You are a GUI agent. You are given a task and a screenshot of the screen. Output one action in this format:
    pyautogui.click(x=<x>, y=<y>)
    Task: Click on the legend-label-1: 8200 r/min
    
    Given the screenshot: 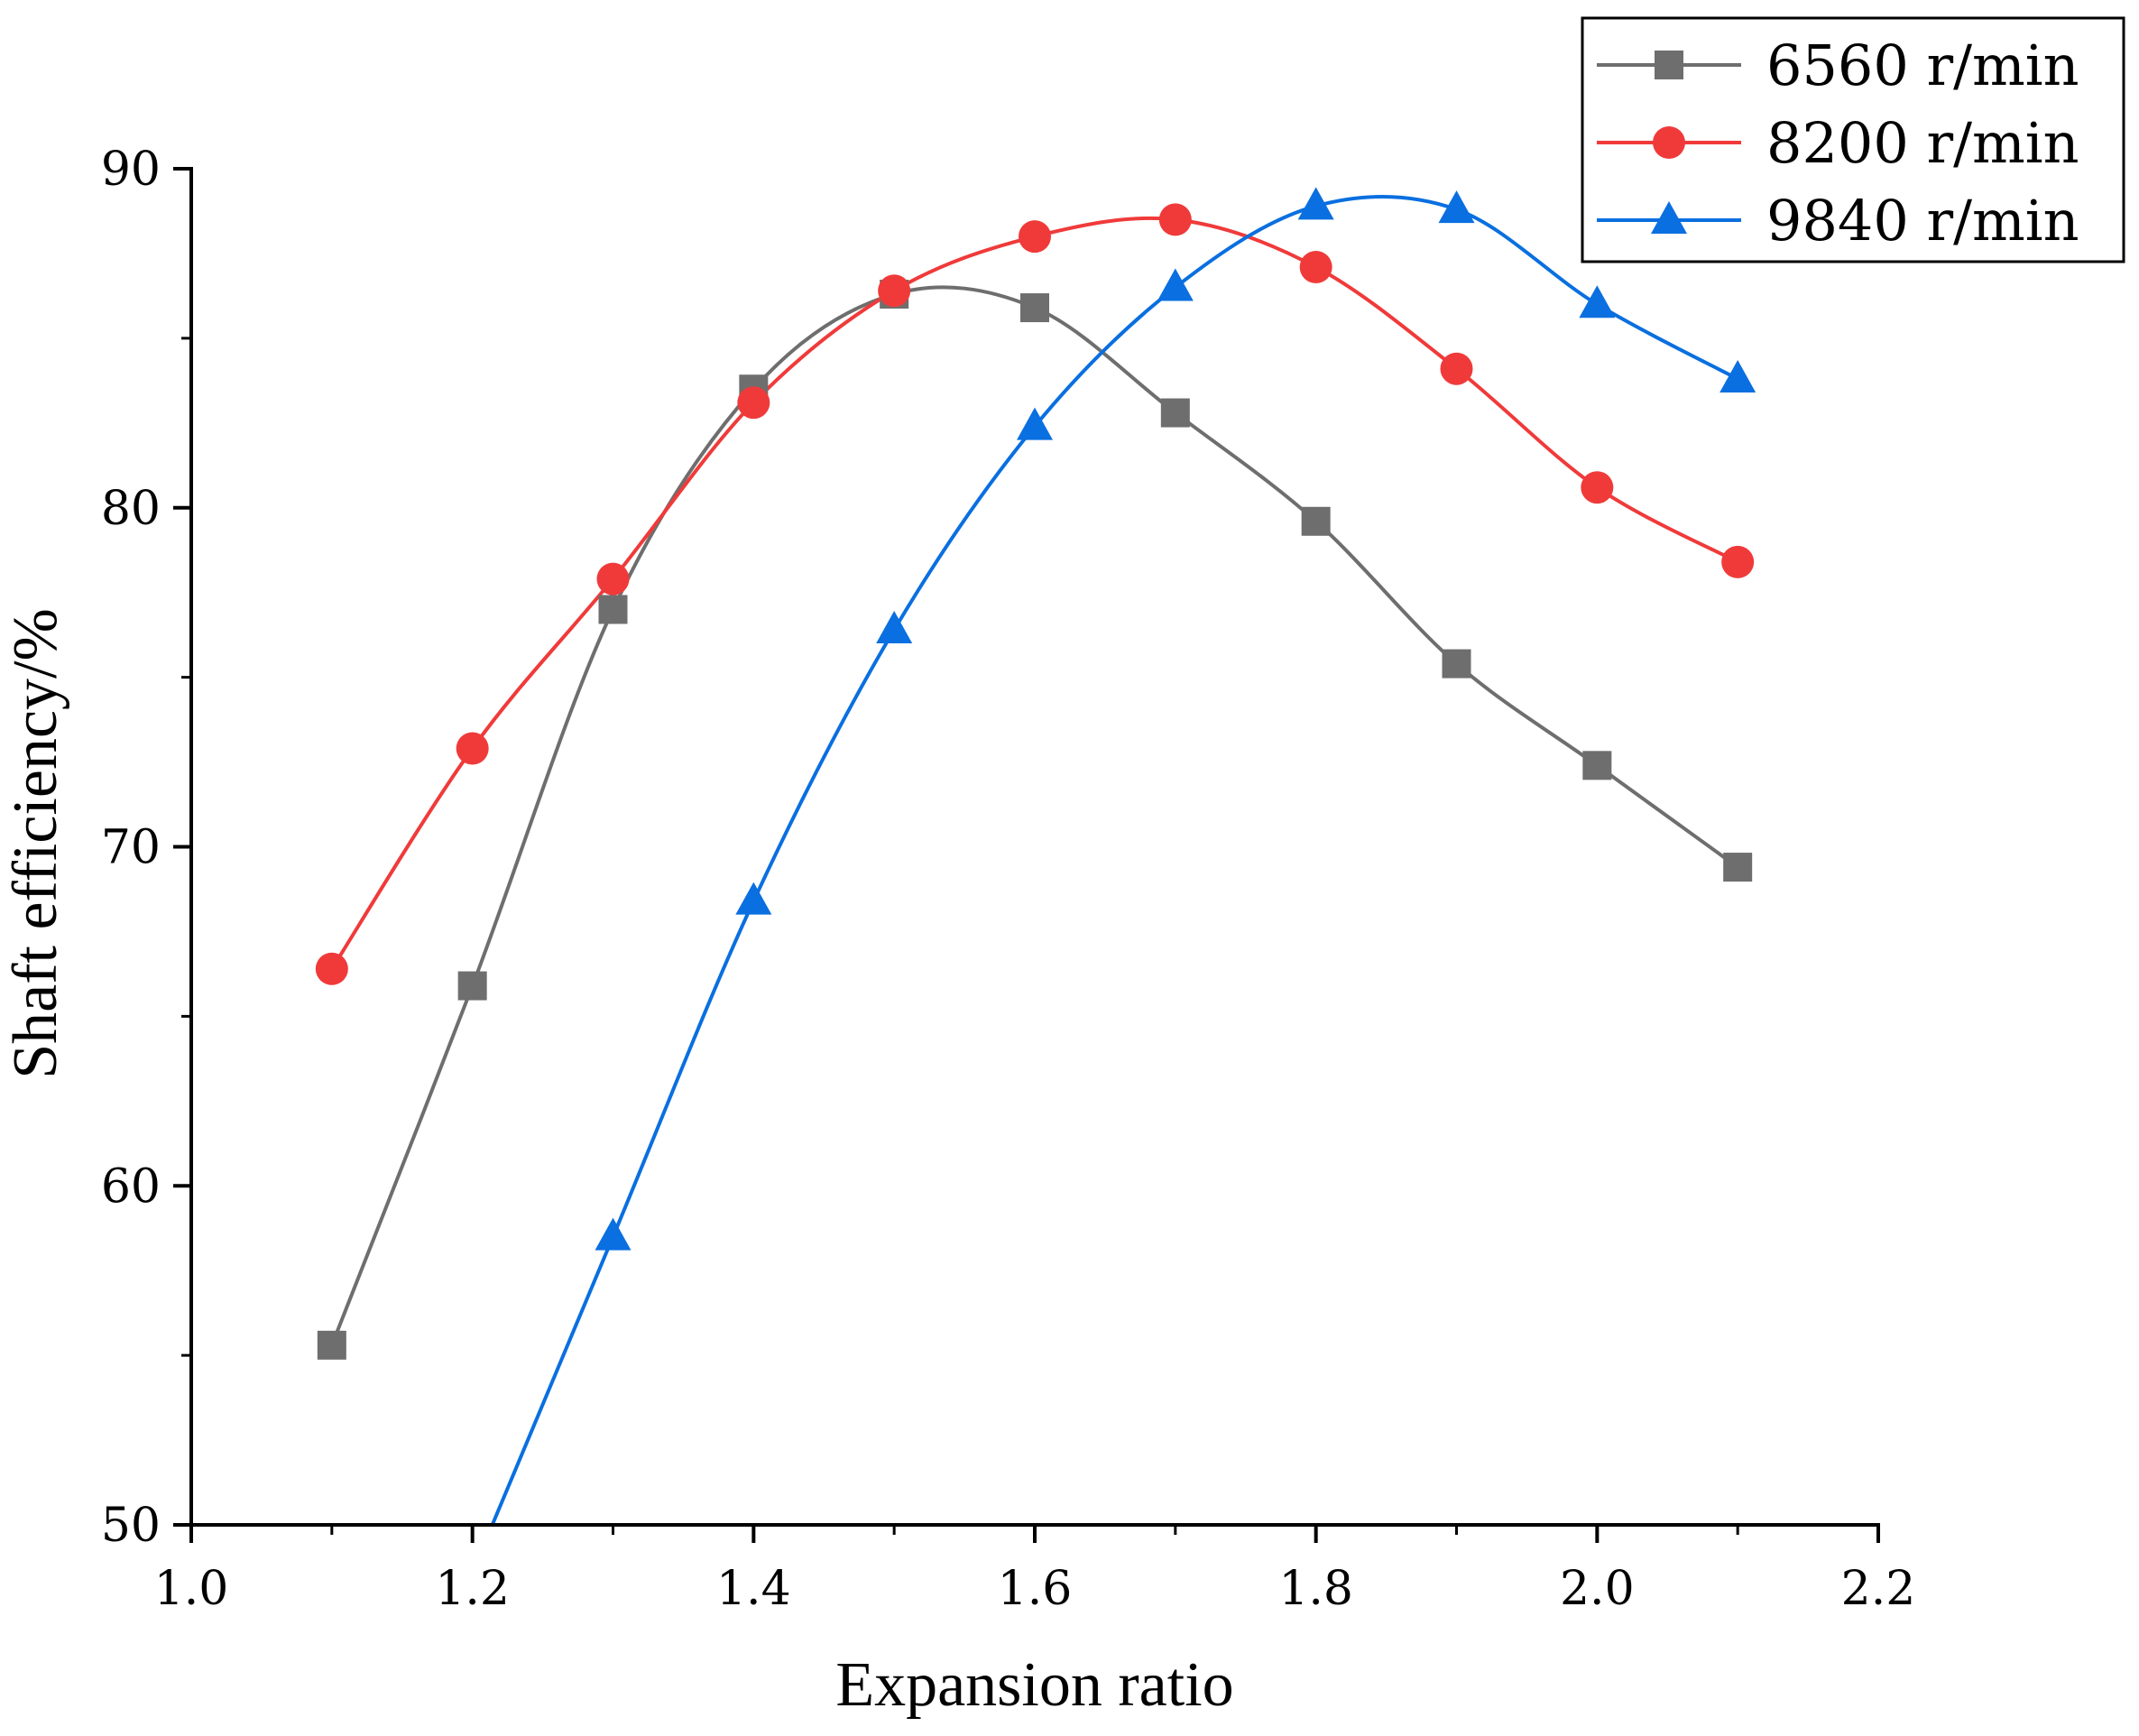 What is the action you would take?
    pyautogui.click(x=1922, y=143)
    